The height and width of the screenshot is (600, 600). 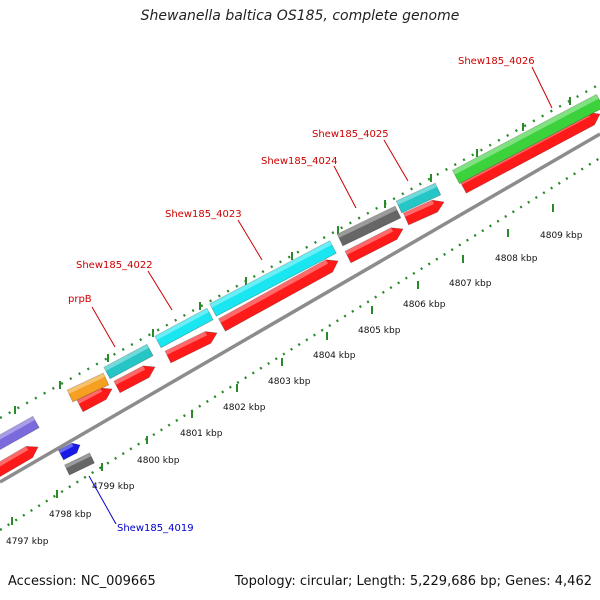 I want to click on gene-label: Shew185_4024, so click(x=299, y=161).